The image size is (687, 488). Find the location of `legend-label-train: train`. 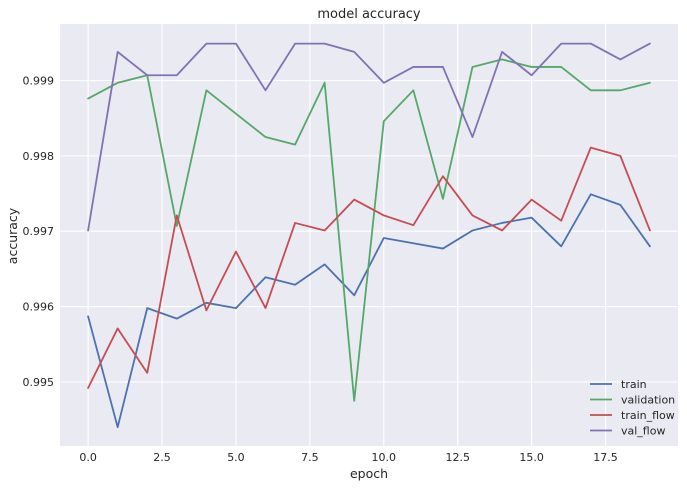

legend-label-train: train is located at coordinates (634, 384).